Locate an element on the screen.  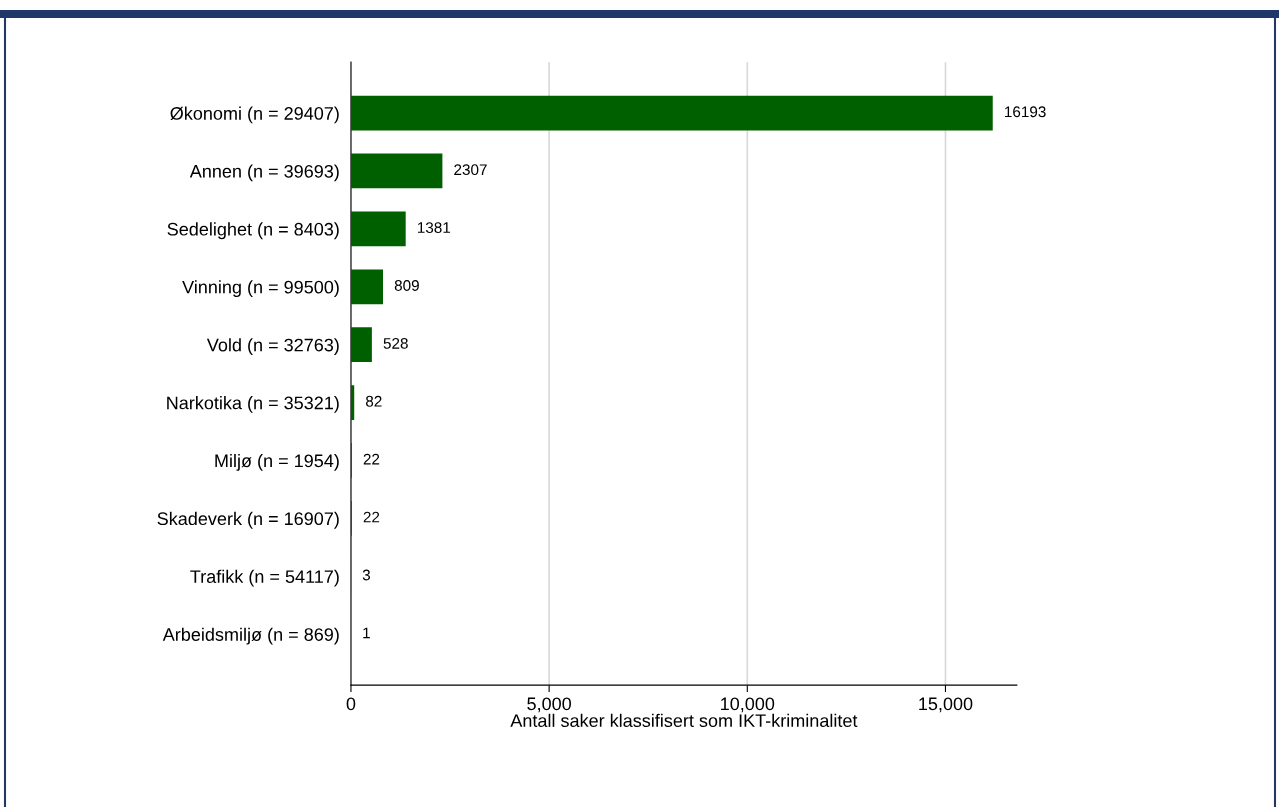
y-tick-label: Vold (n = 32763) is located at coordinates (272, 346).